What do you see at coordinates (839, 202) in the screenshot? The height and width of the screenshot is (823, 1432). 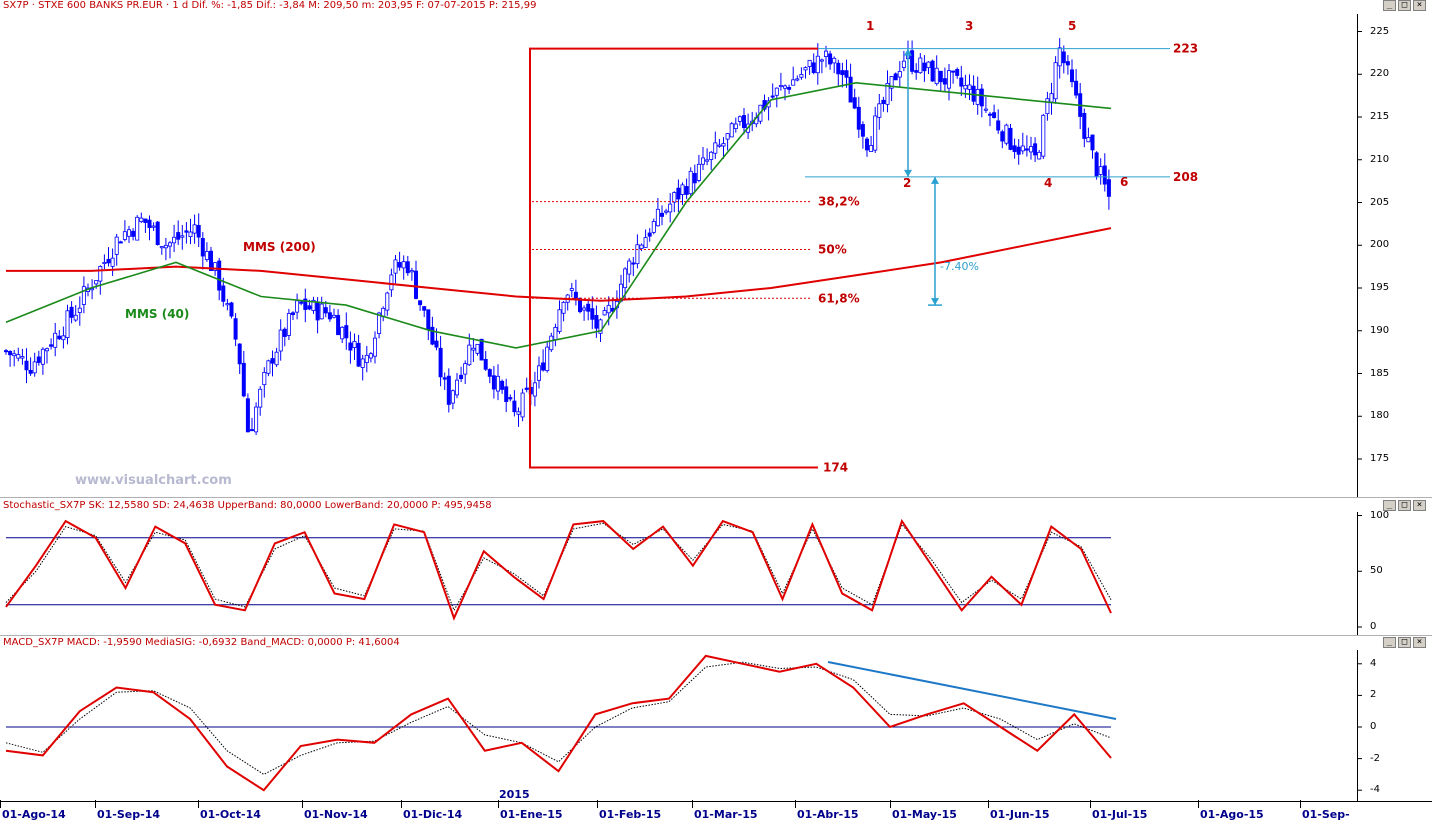 I see `fib-label: 38,2%` at bounding box center [839, 202].